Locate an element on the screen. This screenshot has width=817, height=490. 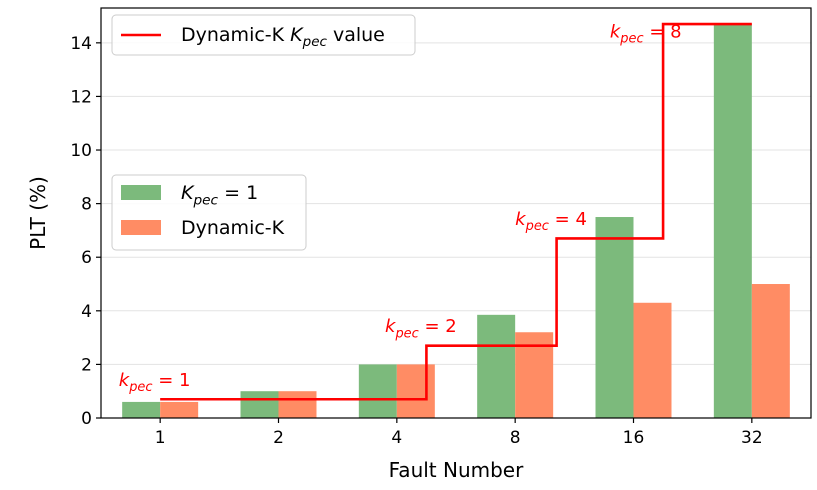
kpec-annotation-4: kpec = 8 is located at coordinates (646, 33).